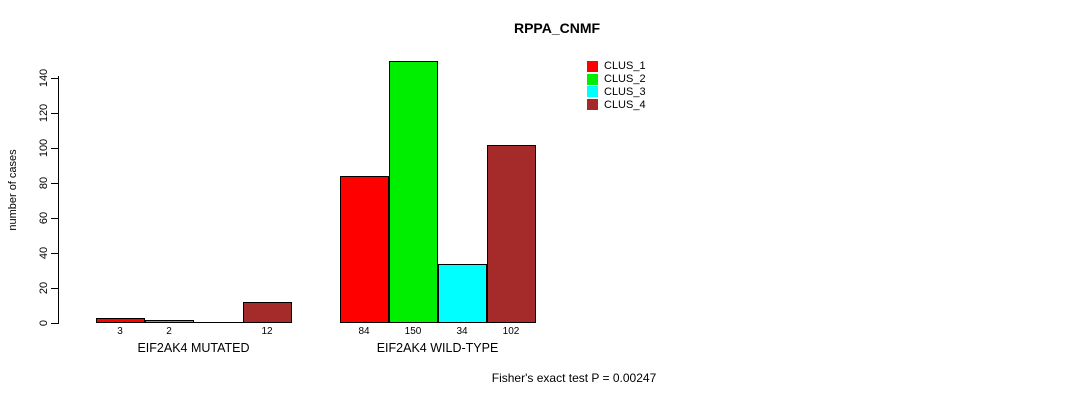 Image resolution: width=1090 pixels, height=400 pixels. I want to click on legend-label-clus_4: CLUS_4, so click(625, 104).